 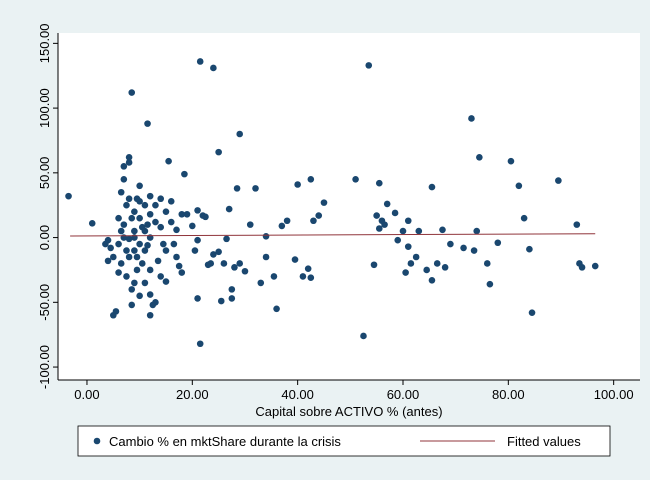 What do you see at coordinates (44, 43) in the screenshot?
I see `y-tick-label: 150.00` at bounding box center [44, 43].